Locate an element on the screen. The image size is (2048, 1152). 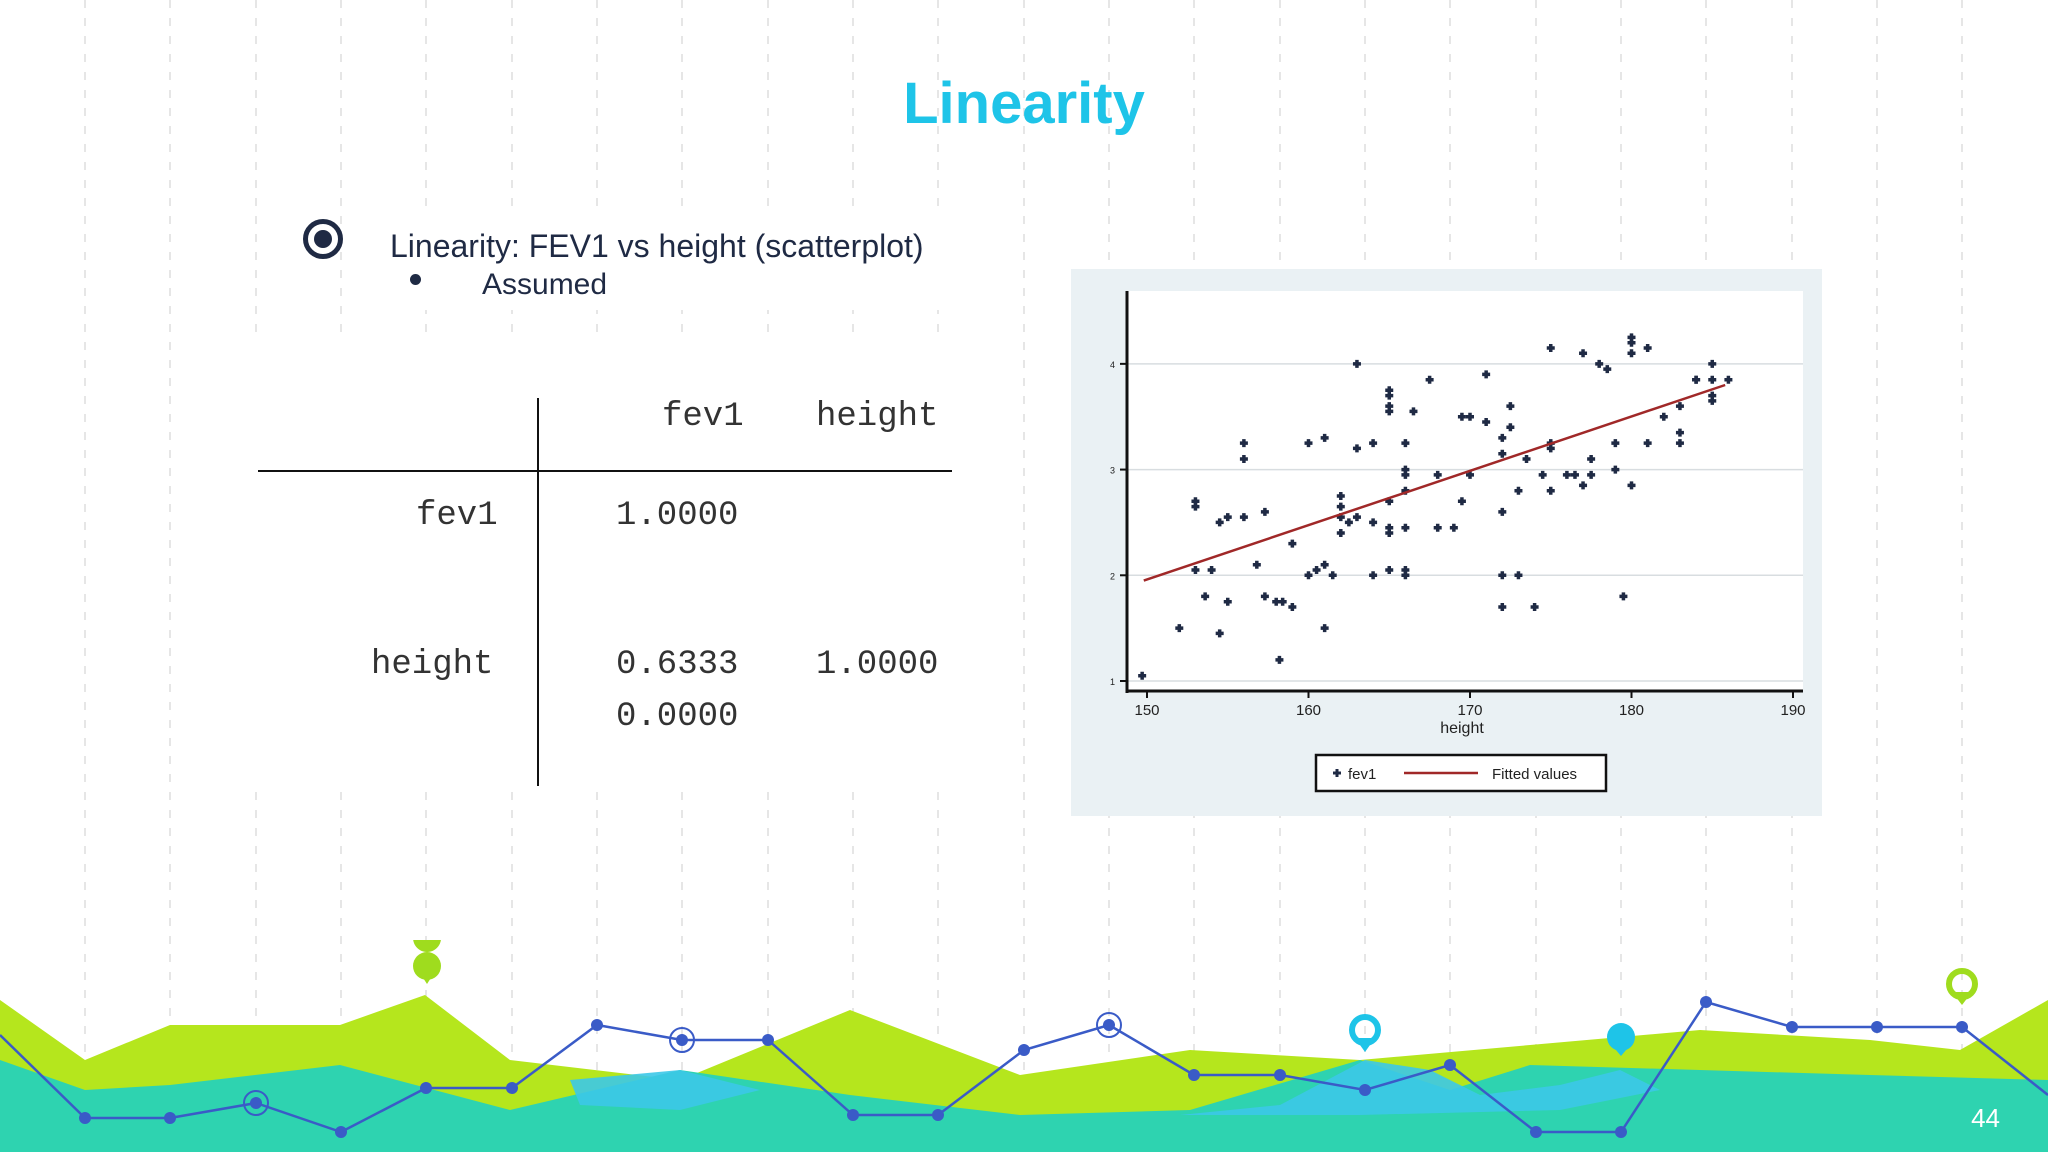
legend-marker-fev1 is located at coordinates (1337, 773).